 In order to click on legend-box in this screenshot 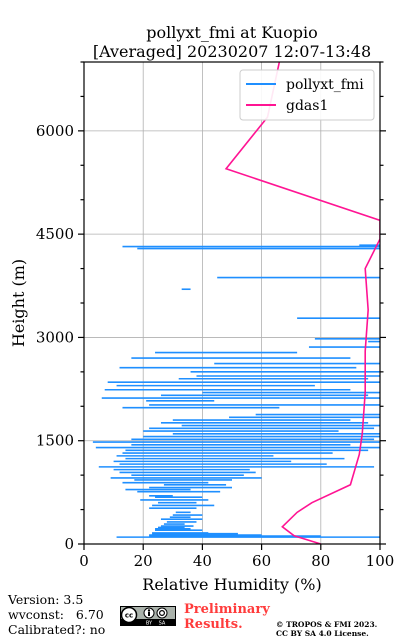, I will do `click(307, 95)`.